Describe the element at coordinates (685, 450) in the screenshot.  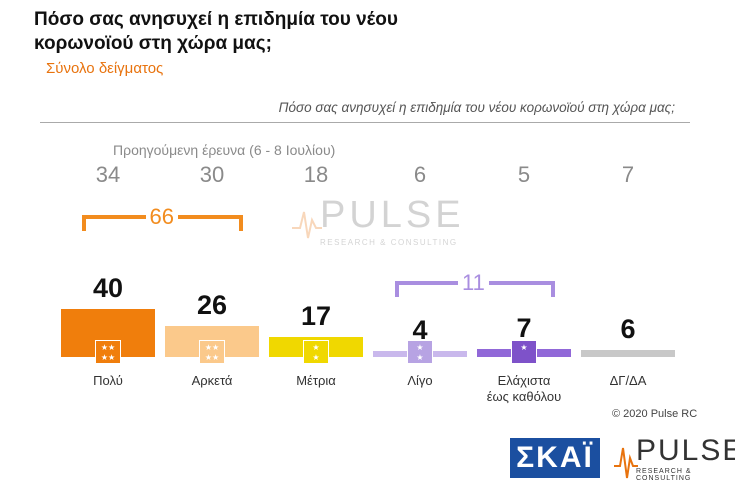
I see `pulse-logo-name: PULSE` at that location.